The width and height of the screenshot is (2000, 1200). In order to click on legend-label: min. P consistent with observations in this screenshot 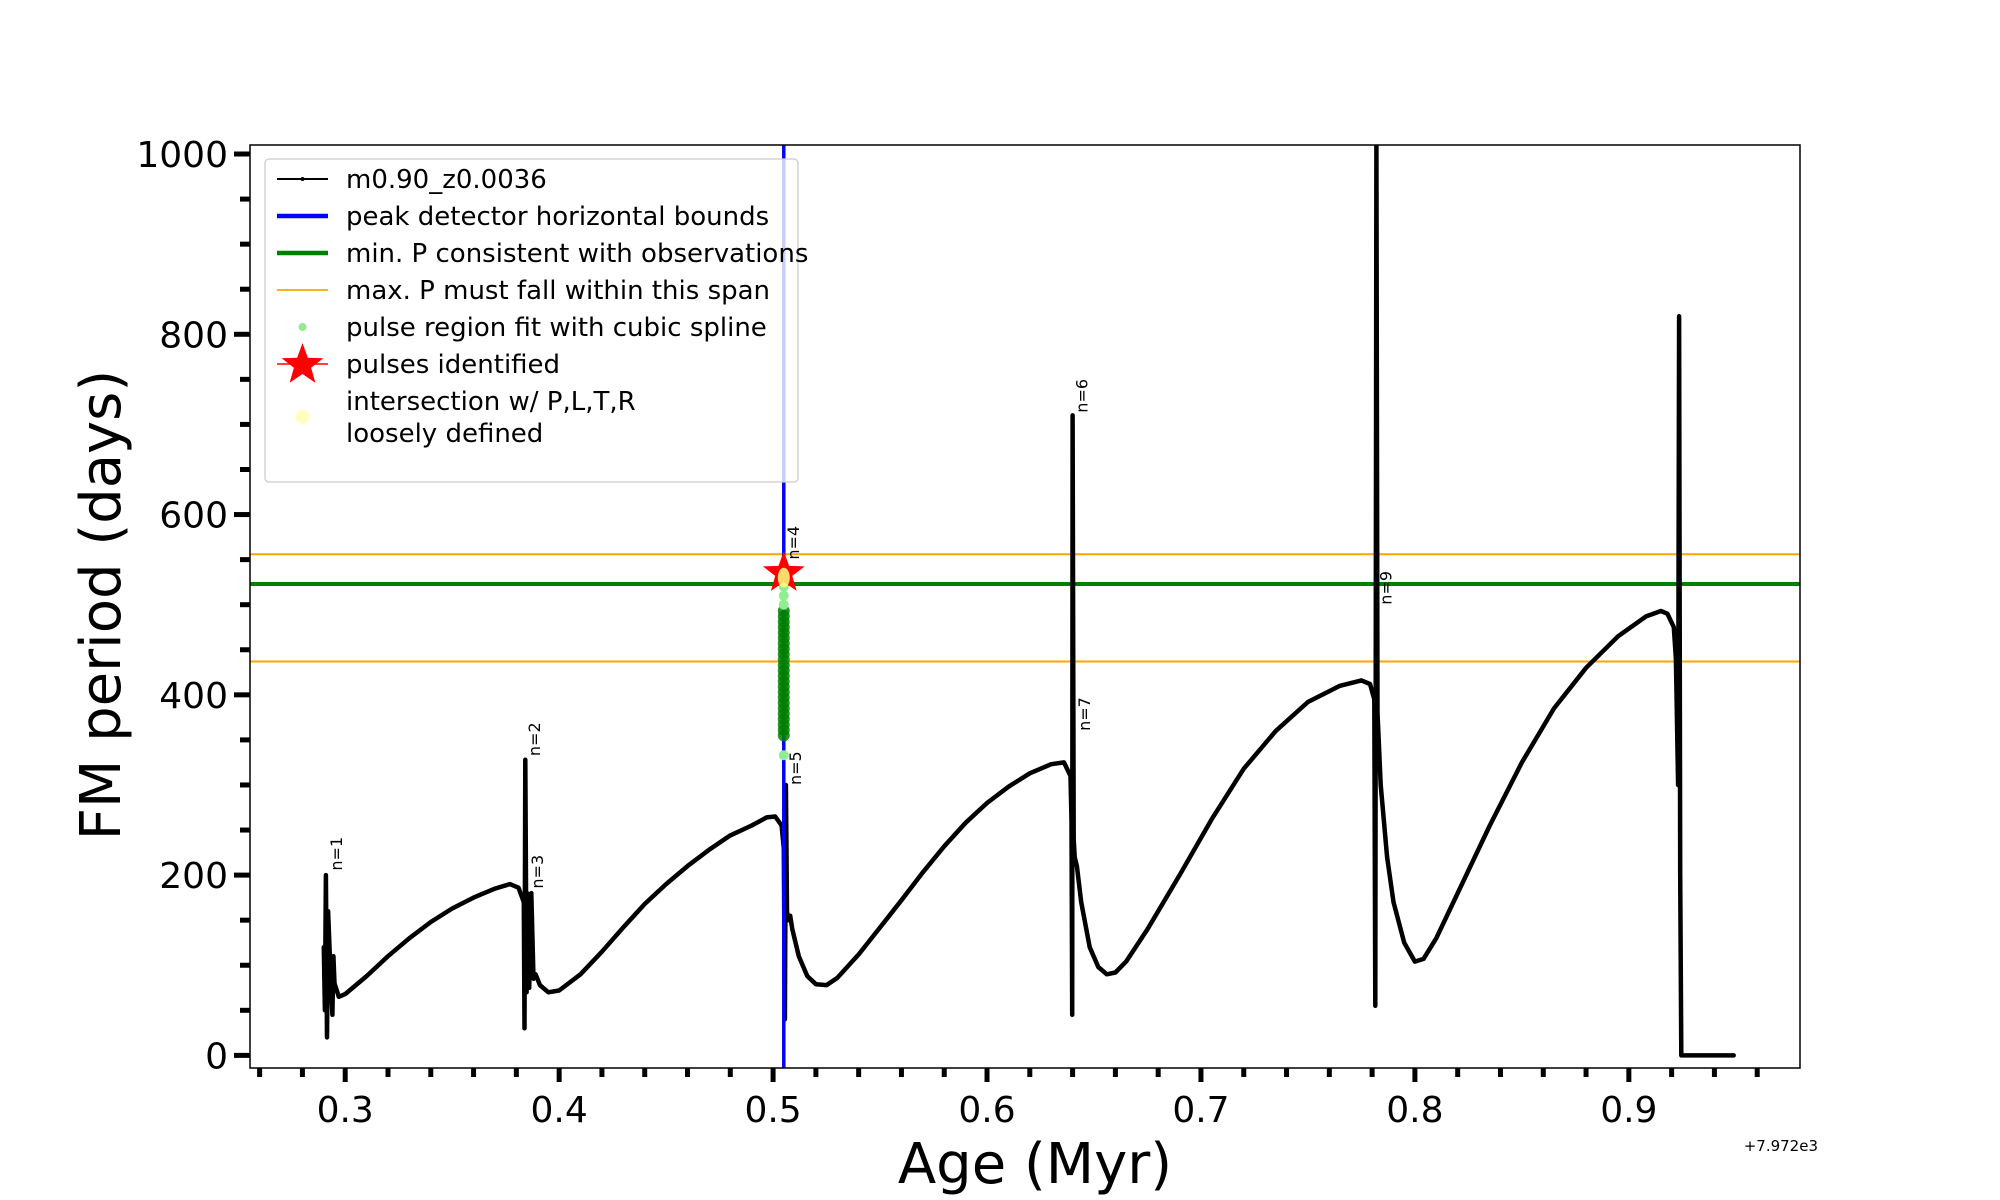, I will do `click(577, 254)`.